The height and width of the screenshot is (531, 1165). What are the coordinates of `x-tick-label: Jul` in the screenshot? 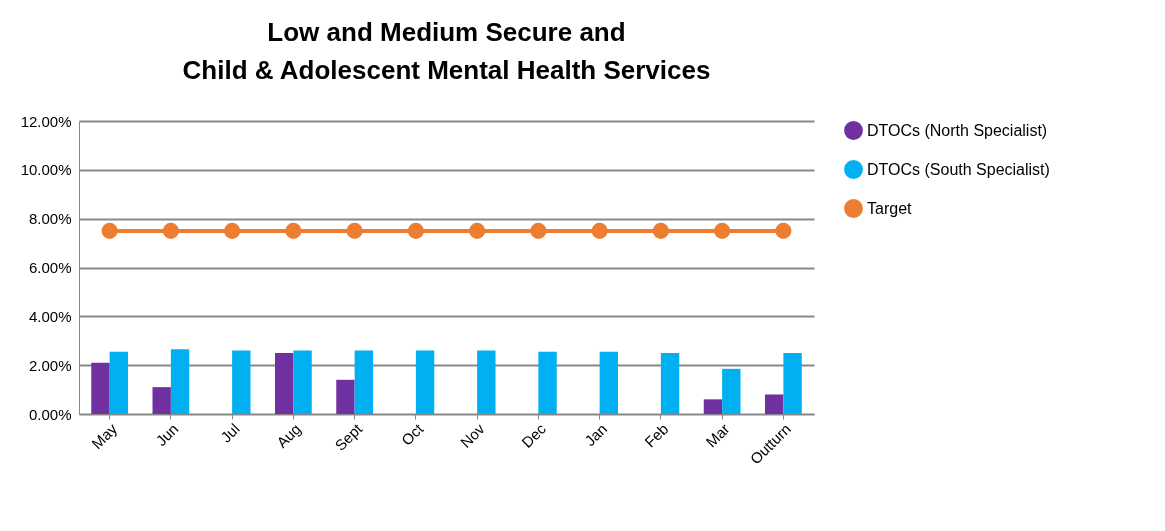 It's located at (230, 433).